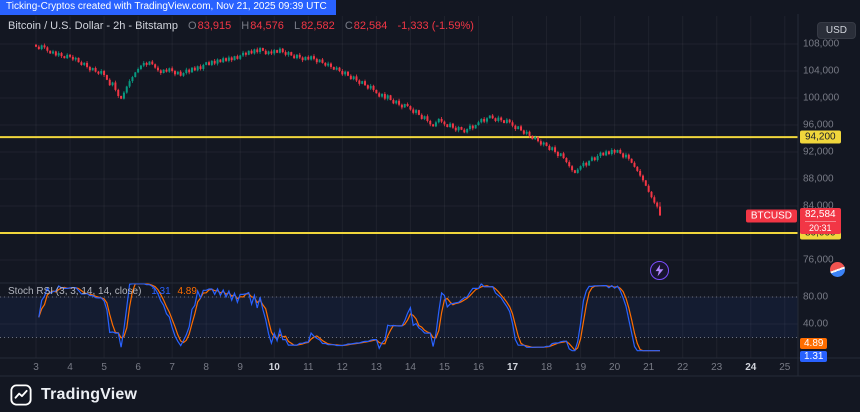 Image resolution: width=860 pixels, height=412 pixels. I want to click on tradingview-logo-icon, so click(21, 394).